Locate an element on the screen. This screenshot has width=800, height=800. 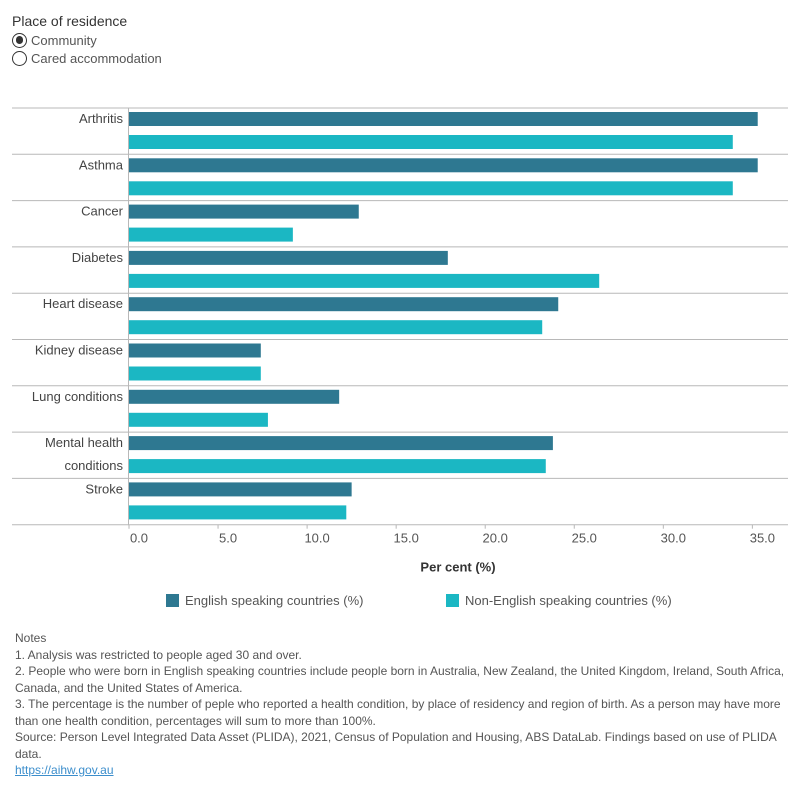
category-label: Heart disease is located at coordinates (83, 303).